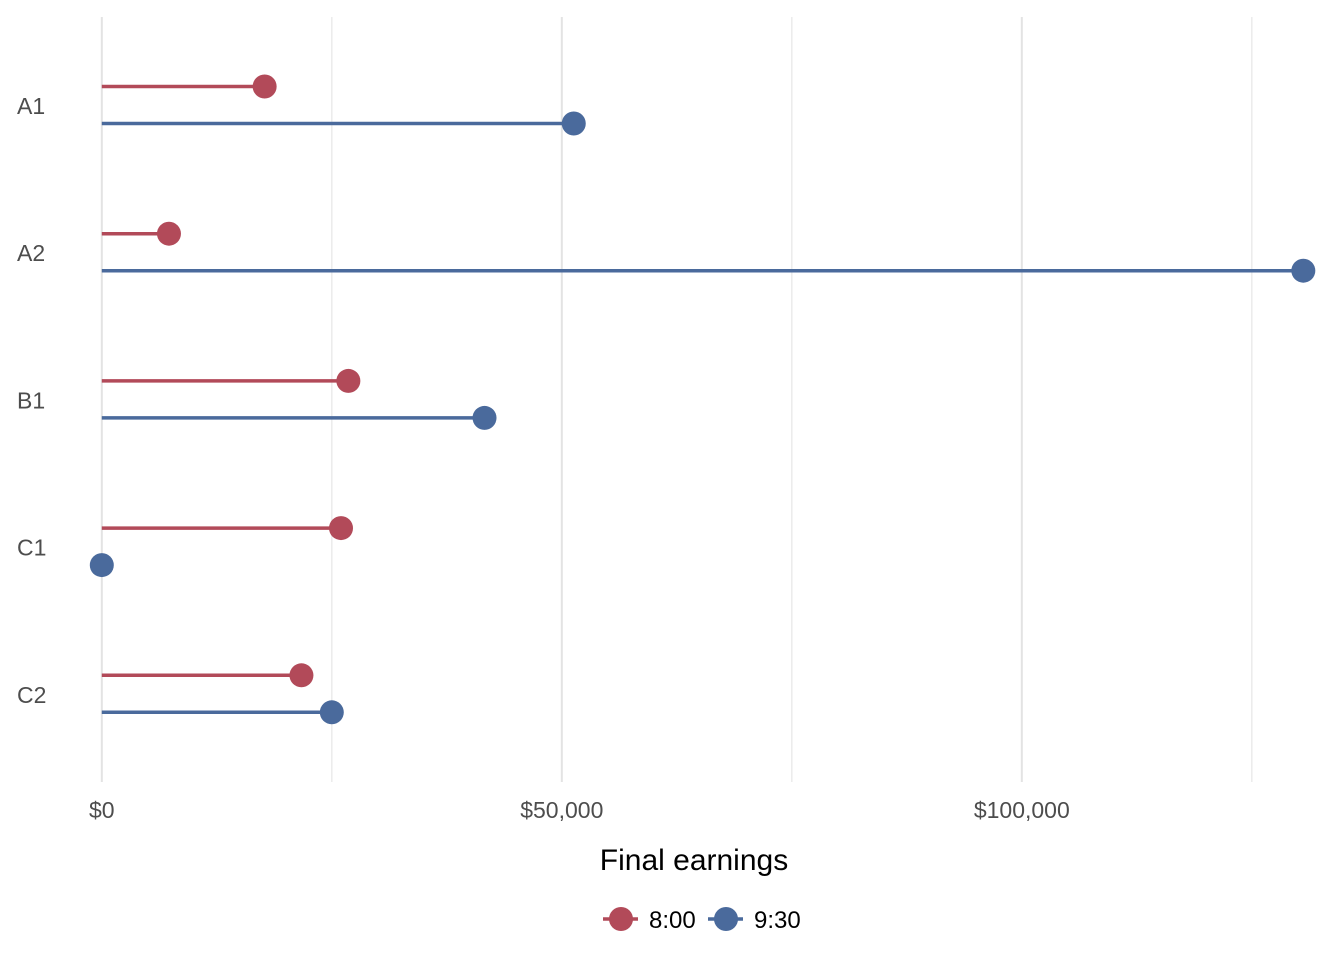  What do you see at coordinates (672, 920) in the screenshot?
I see `legend-label: 8:00` at bounding box center [672, 920].